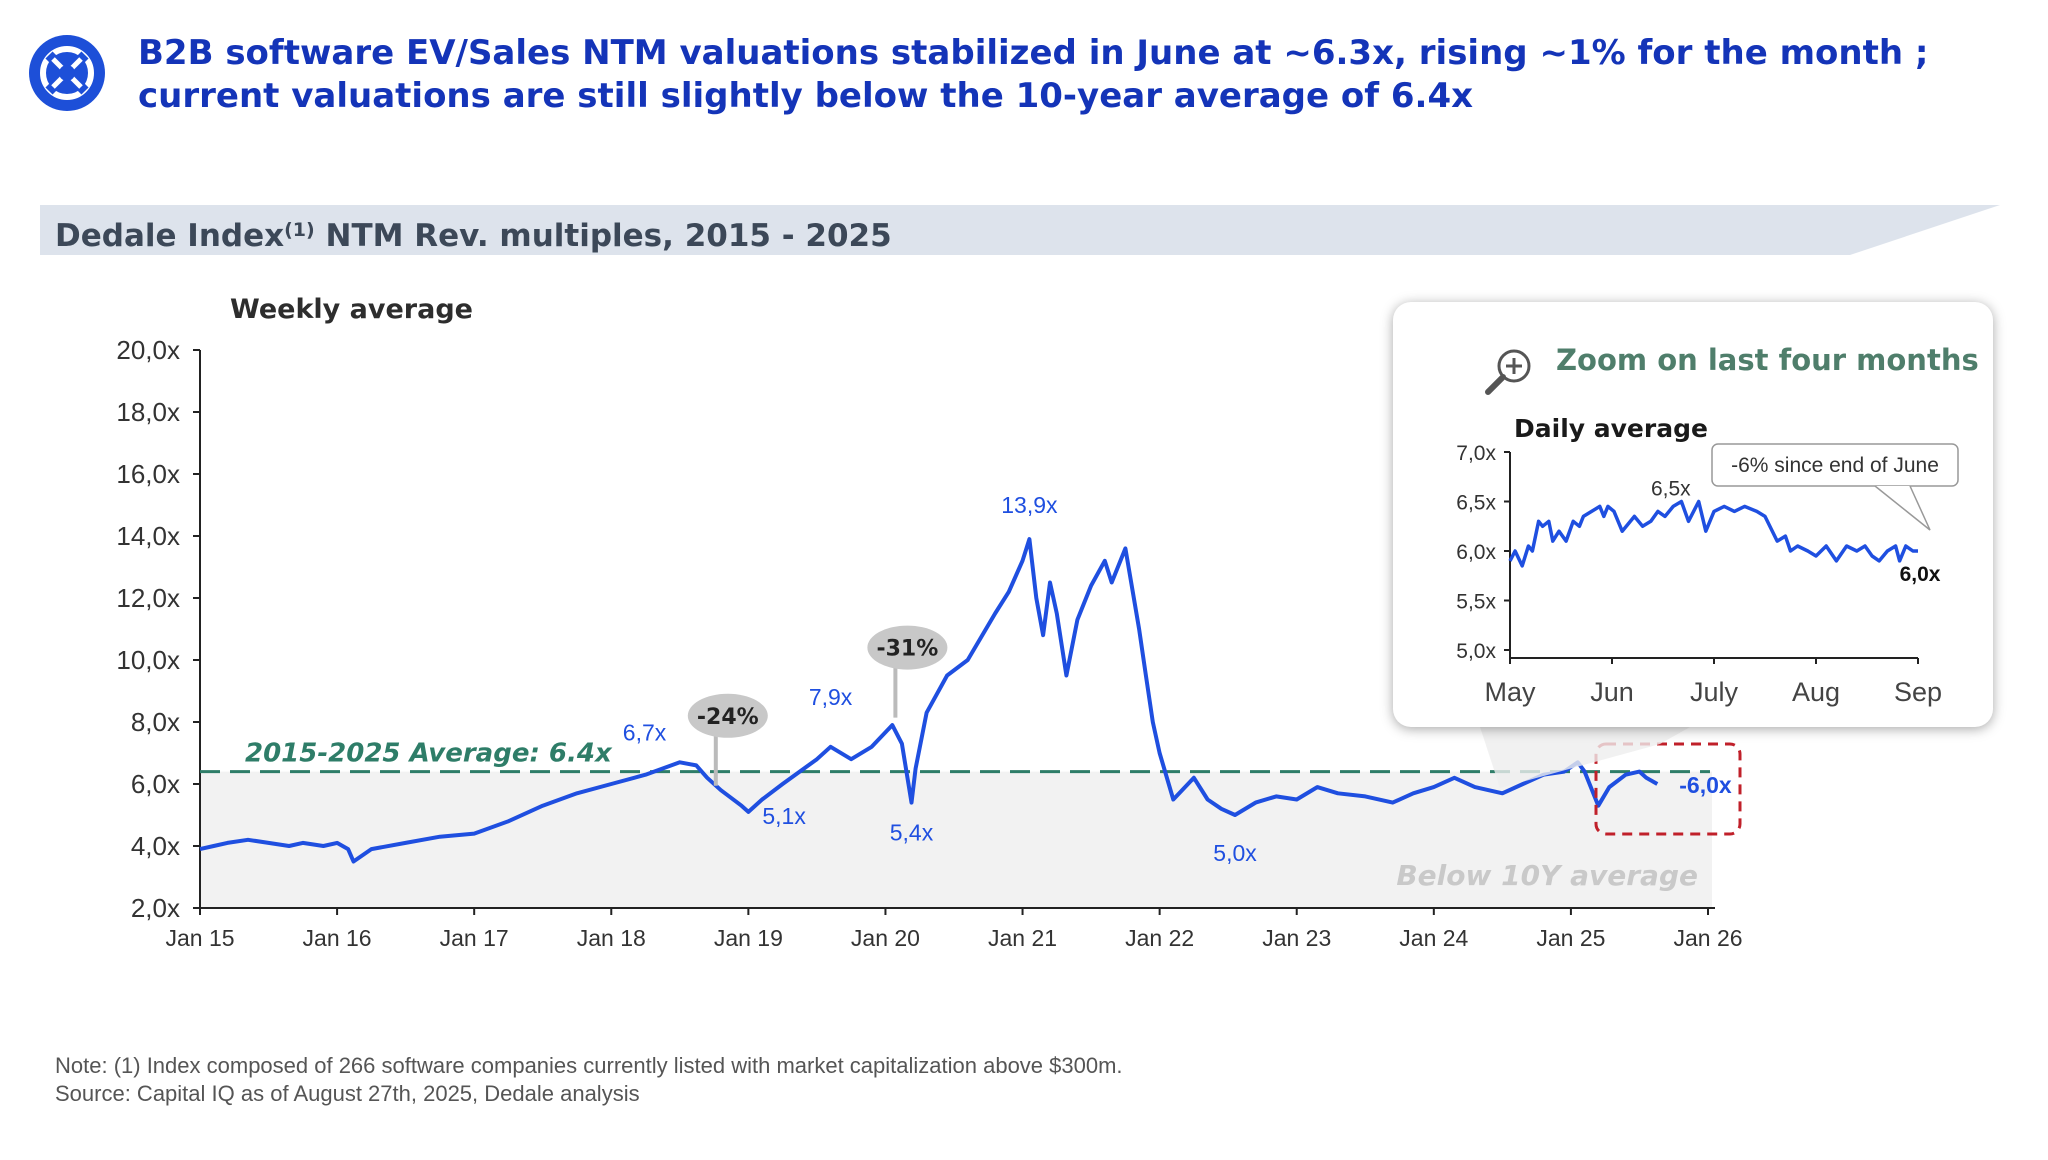  Describe the element at coordinates (1508, 372) in the screenshot. I see `zoom-in-icon` at that location.